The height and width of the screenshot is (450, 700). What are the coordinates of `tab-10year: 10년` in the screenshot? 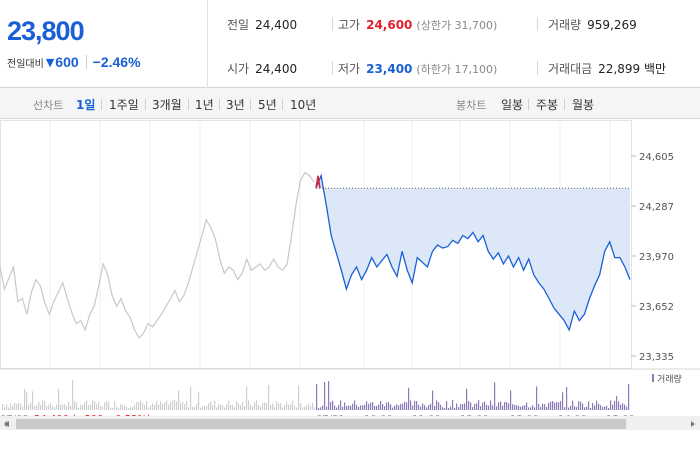 It's located at (303, 105).